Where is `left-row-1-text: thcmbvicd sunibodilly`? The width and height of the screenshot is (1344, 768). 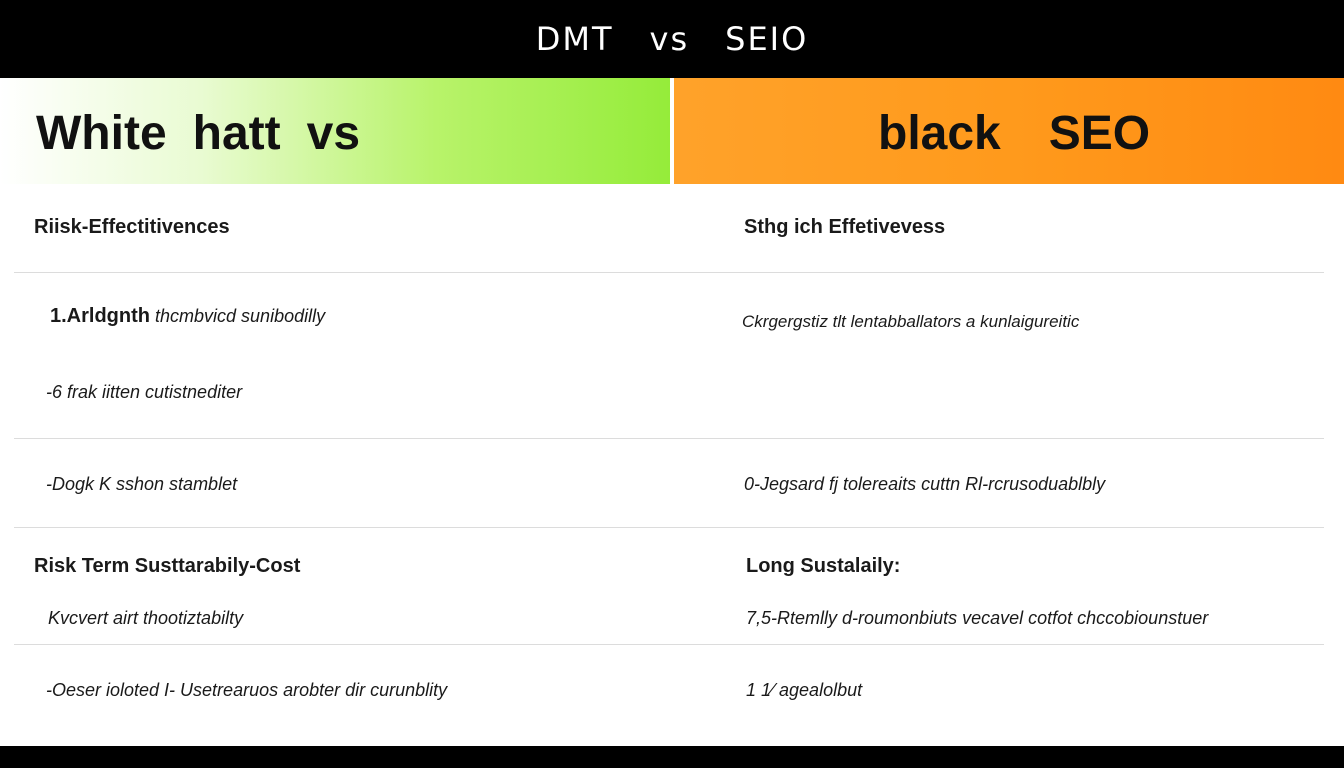 left-row-1-text: thcmbvicd sunibodilly is located at coordinates (240, 316).